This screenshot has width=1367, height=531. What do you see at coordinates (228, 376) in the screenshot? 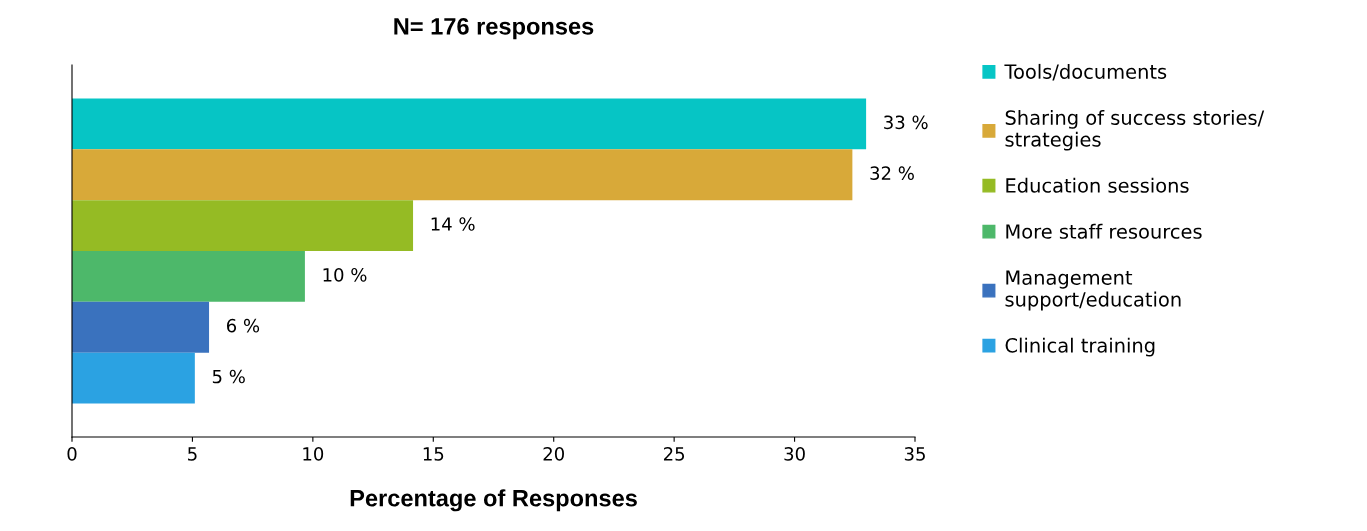
I see `data-label: 5 %` at bounding box center [228, 376].